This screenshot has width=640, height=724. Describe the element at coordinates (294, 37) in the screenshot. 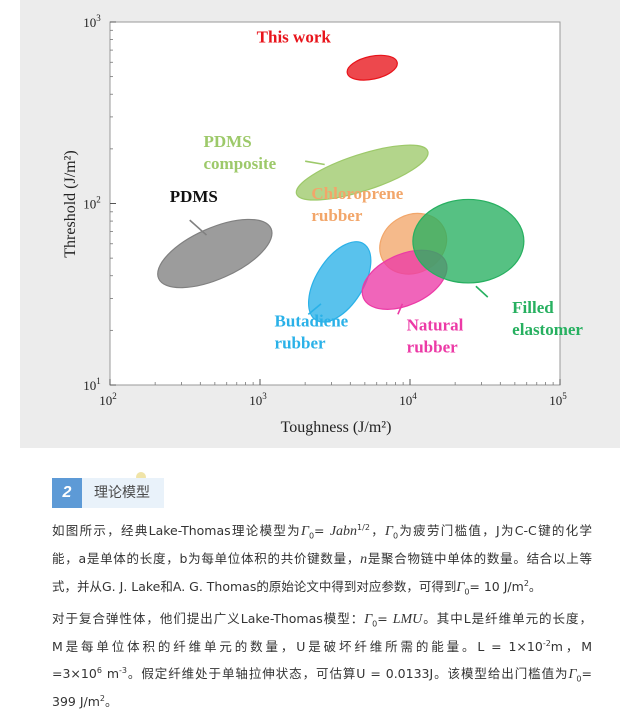

I see `label-this-work: This work` at that location.